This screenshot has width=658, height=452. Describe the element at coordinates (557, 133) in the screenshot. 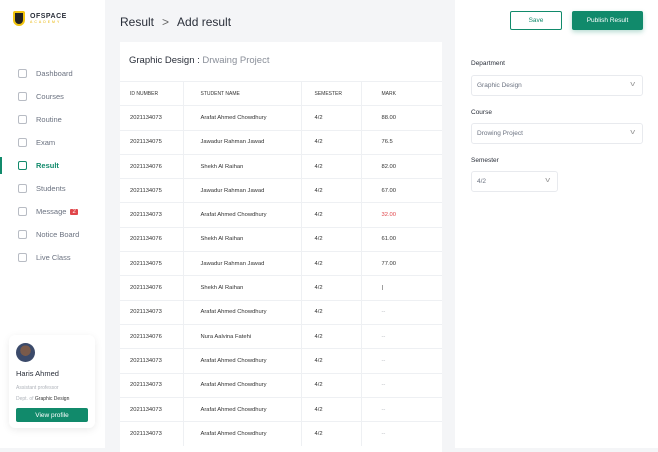

I see `course-select: Drowing Project v` at that location.